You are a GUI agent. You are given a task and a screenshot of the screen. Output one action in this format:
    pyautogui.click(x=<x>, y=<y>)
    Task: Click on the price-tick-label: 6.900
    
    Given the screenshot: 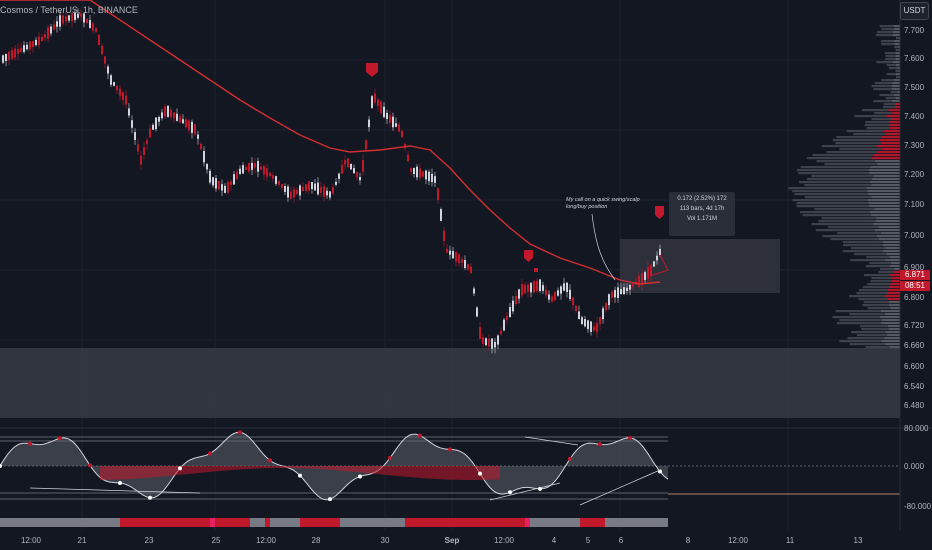 What is the action you would take?
    pyautogui.click(x=914, y=267)
    